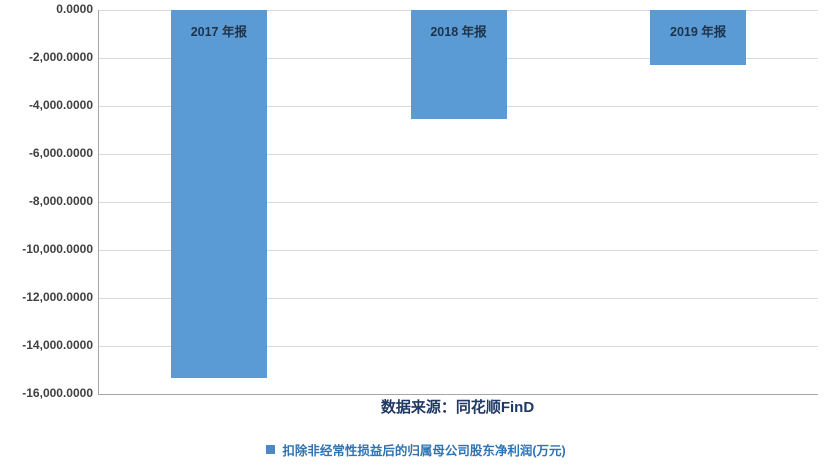  Describe the element at coordinates (57, 345) in the screenshot. I see `y-axis-tick-label: -14,000.0000` at that location.